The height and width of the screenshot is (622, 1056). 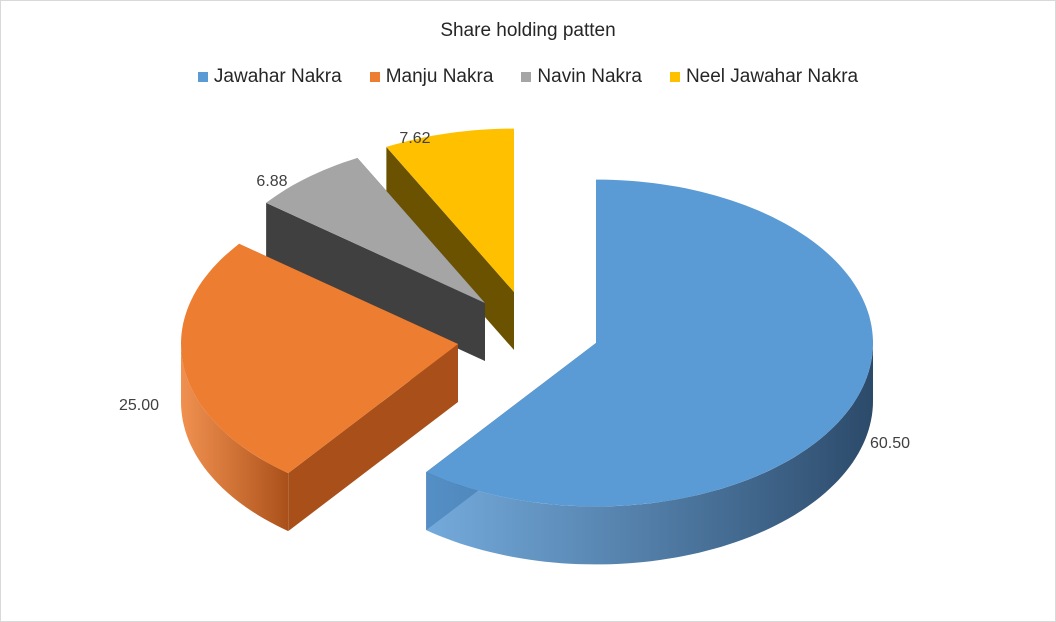 I want to click on data-label: 60.50, so click(x=890, y=443).